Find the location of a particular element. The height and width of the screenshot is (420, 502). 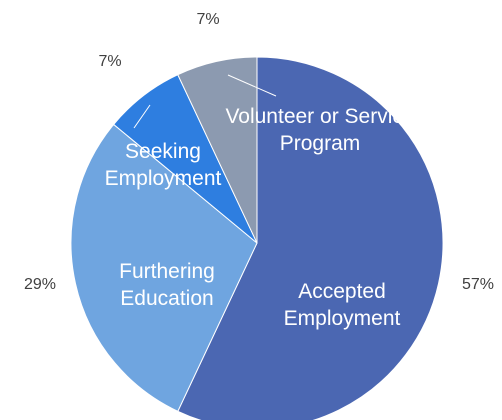

pie-slice is located at coordinates (217, 150).